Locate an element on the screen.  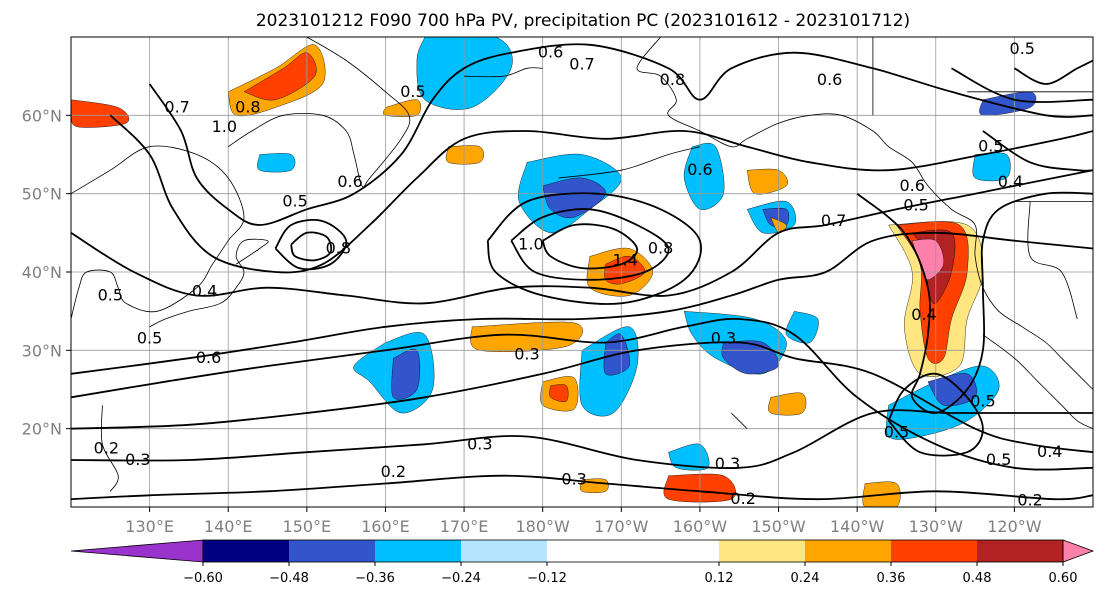
colorbar-extend-min is located at coordinates (137, 551).